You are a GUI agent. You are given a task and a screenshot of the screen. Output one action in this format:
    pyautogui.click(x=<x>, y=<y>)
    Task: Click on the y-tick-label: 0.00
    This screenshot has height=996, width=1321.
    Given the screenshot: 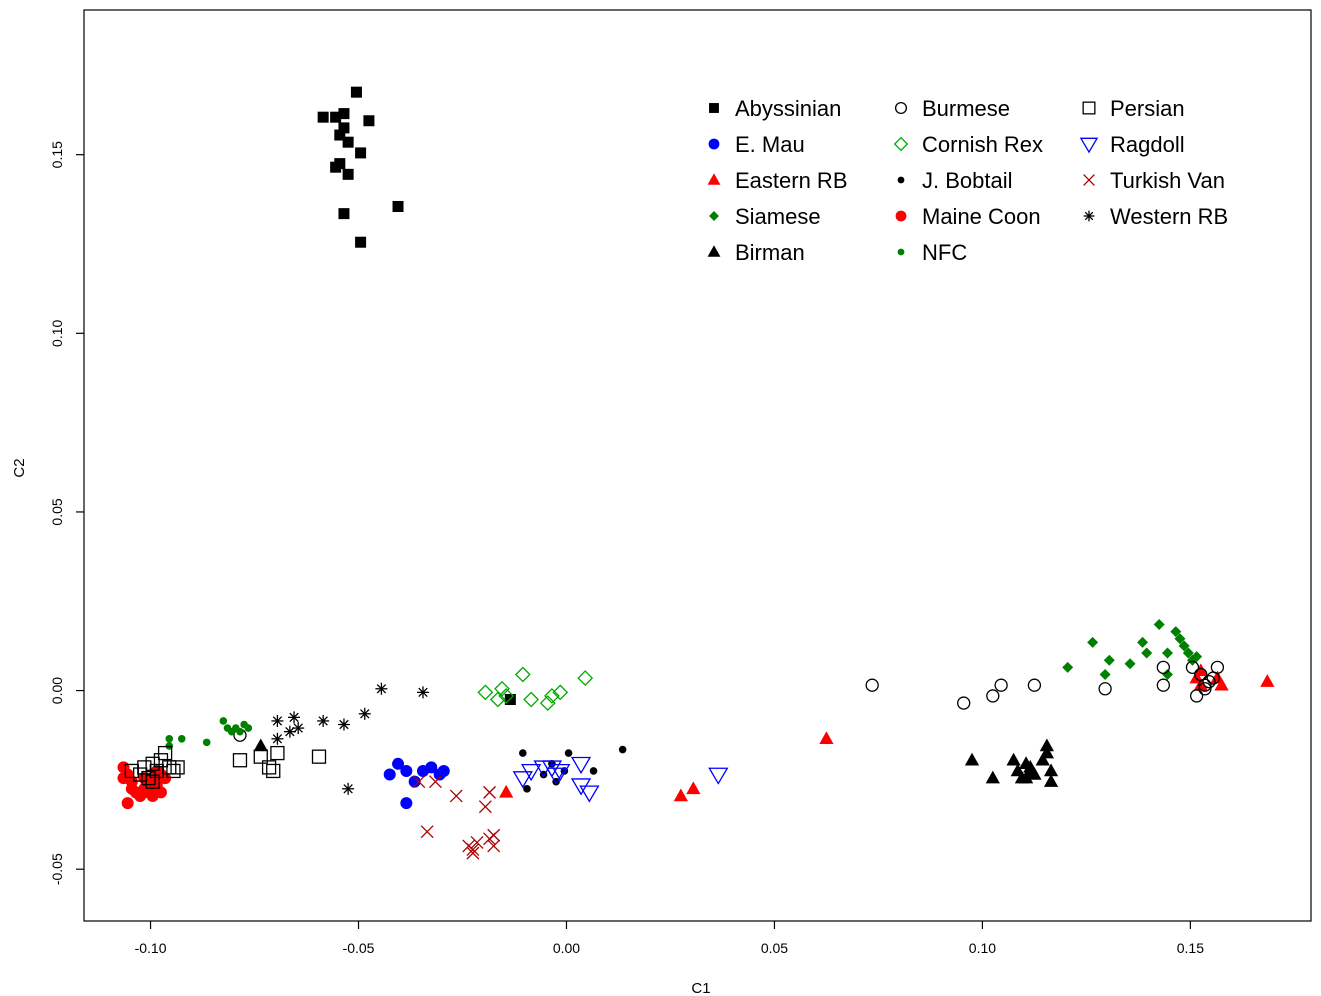 What is the action you would take?
    pyautogui.click(x=57, y=690)
    